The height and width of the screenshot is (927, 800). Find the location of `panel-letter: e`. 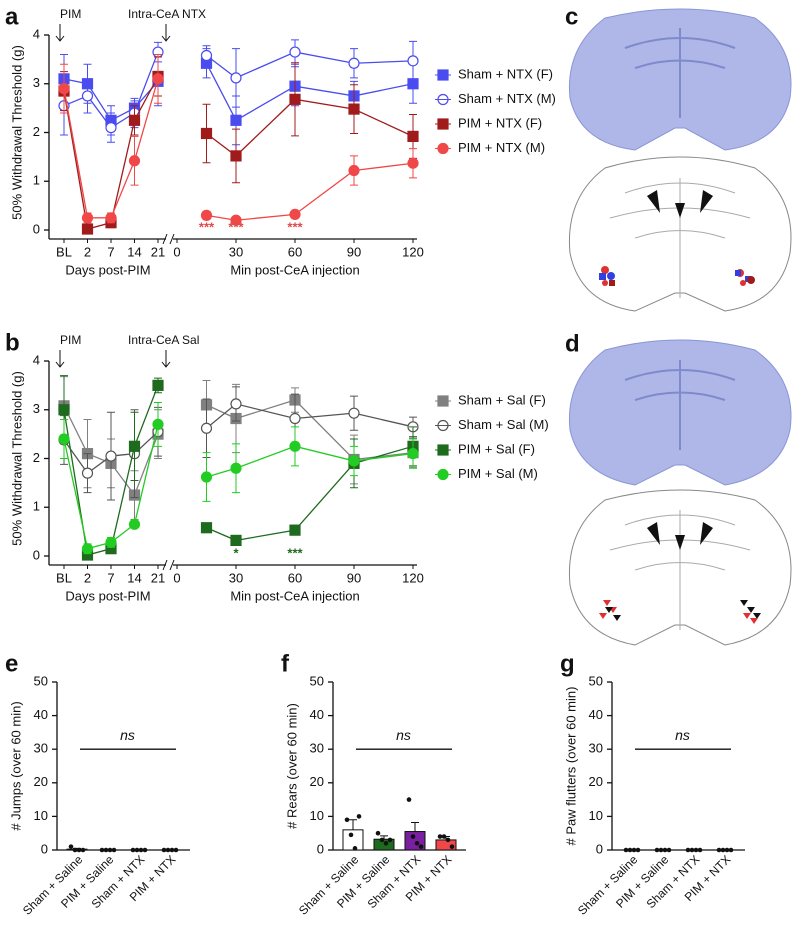

panel-letter: e is located at coordinates (11, 663).